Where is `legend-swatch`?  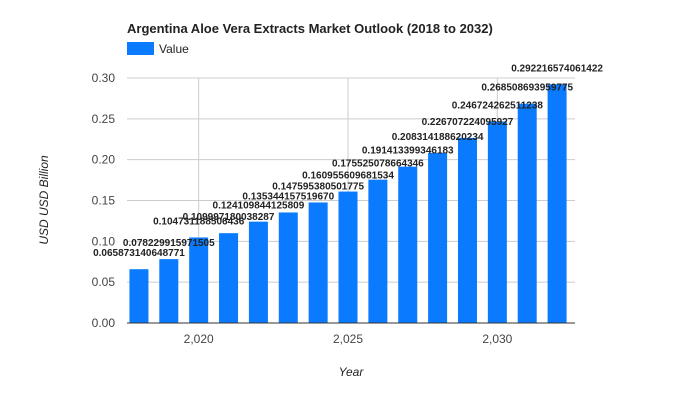
legend-swatch is located at coordinates (140, 48).